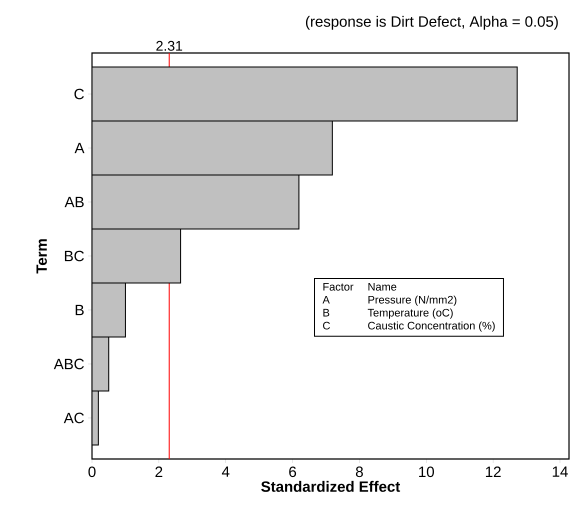 The height and width of the screenshot is (515, 584). I want to click on x-tick-label: 12, so click(493, 471).